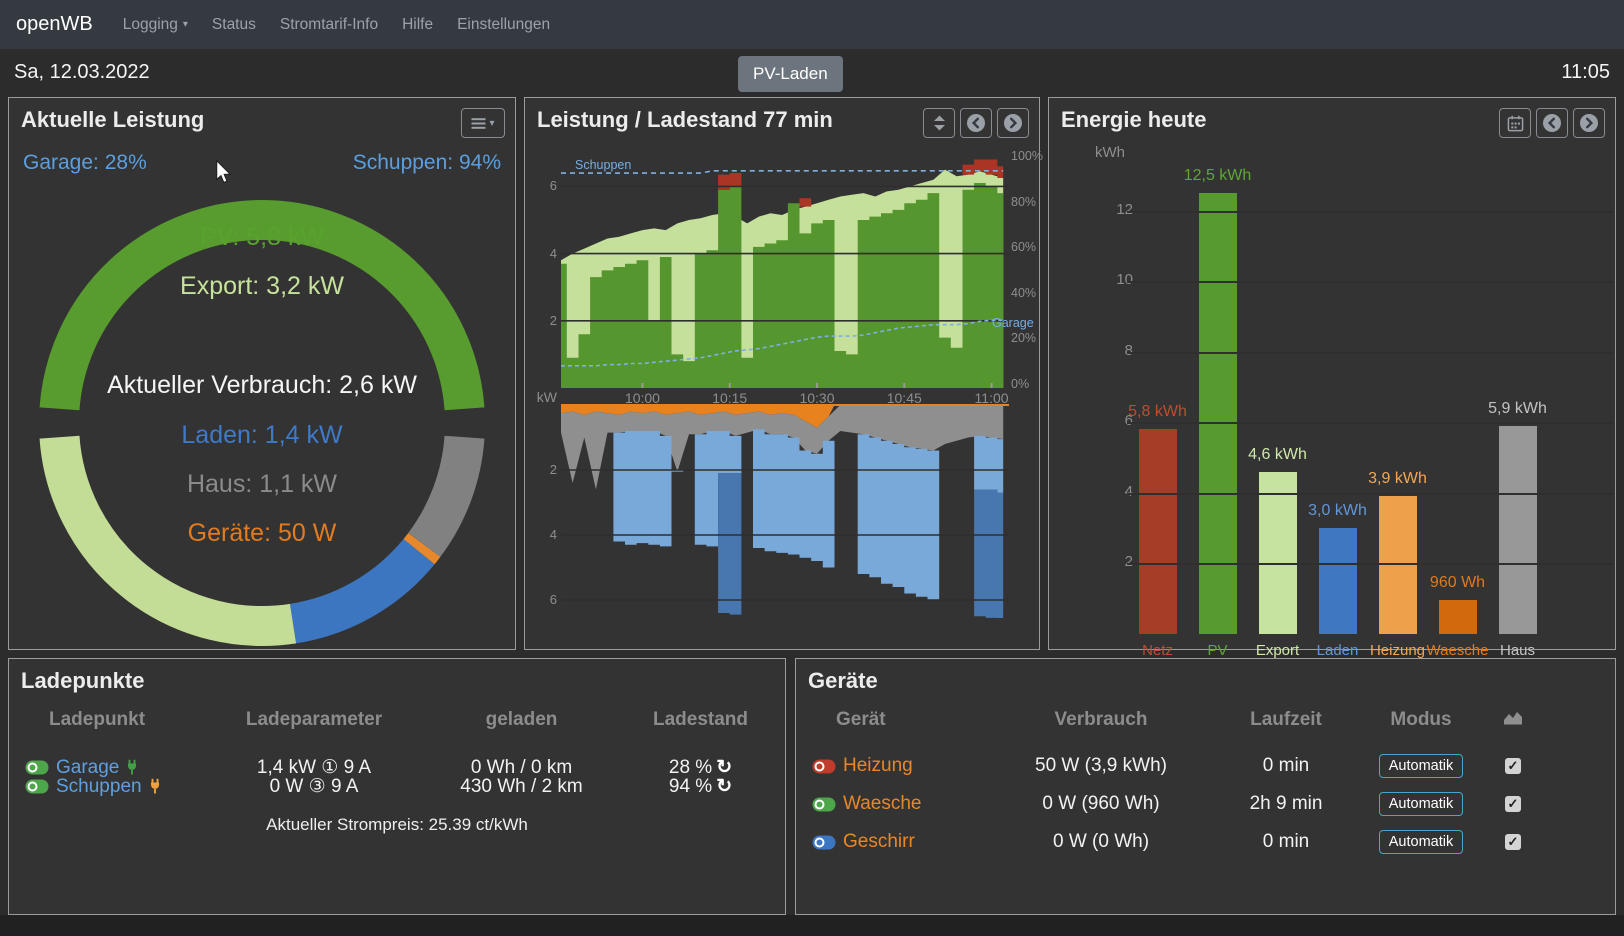  Describe the element at coordinates (418, 24) in the screenshot. I see `nav-item-hilfe: Hilfe` at that location.